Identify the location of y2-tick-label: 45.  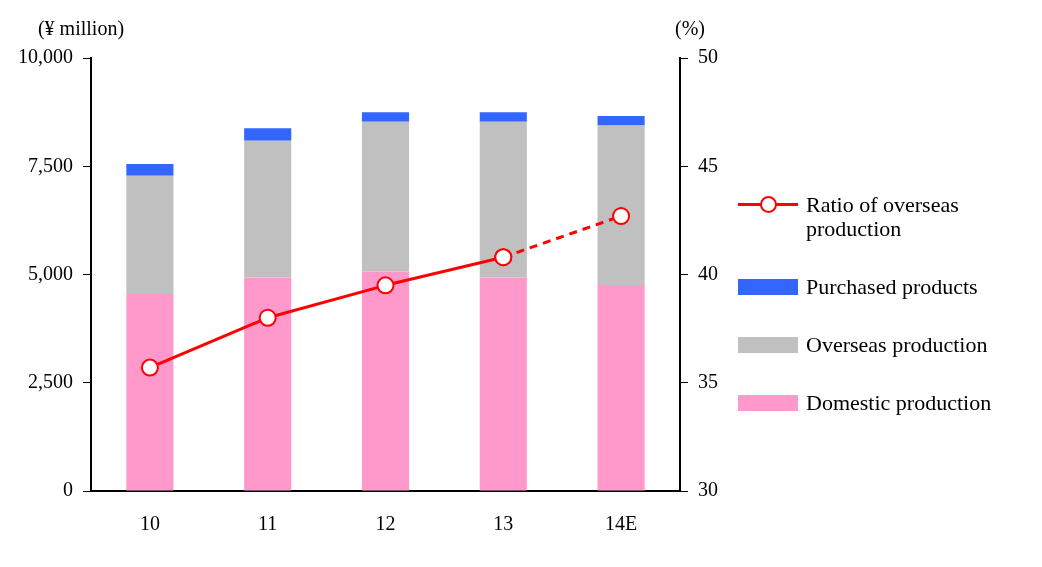
(708, 164).